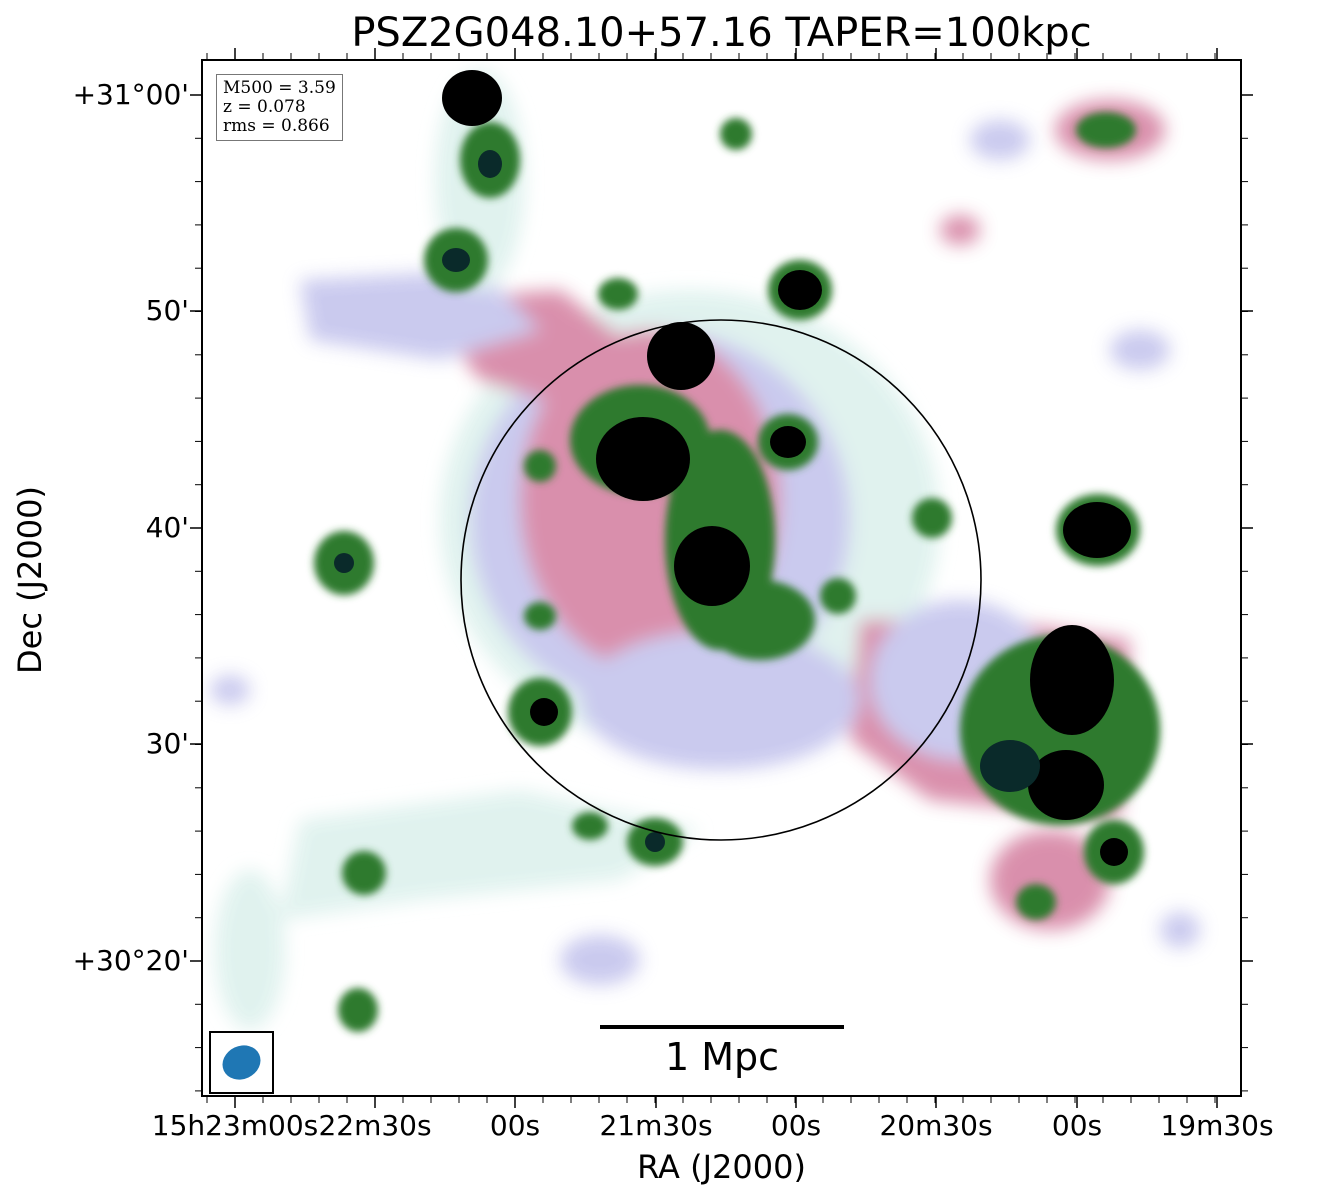 The width and height of the screenshot is (1321, 1200). Describe the element at coordinates (279, 88) in the screenshot. I see `m500-value: M500 = 3.59` at that location.